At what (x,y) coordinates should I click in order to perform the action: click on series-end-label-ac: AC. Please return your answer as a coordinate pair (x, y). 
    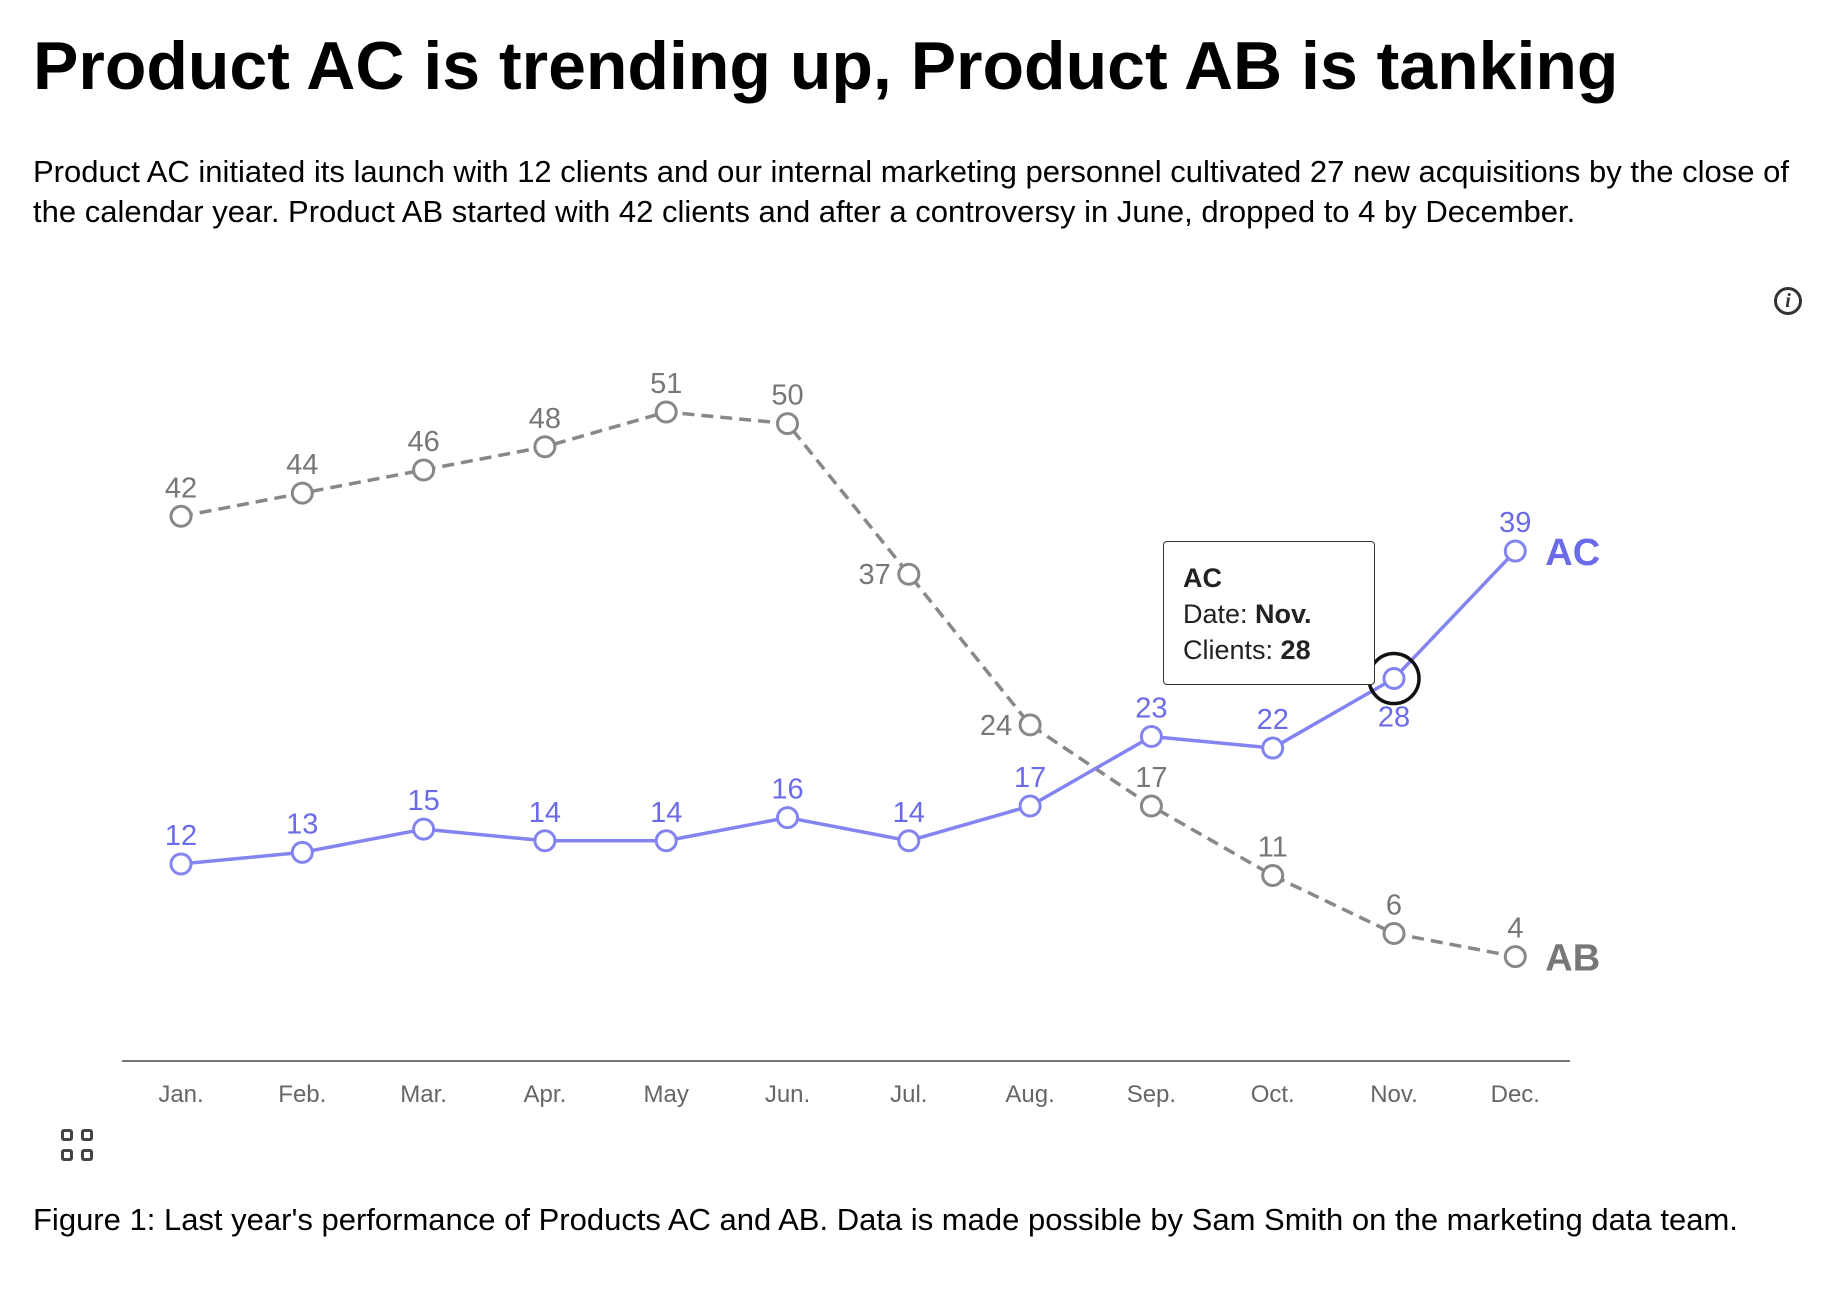
    Looking at the image, I should click on (1572, 553).